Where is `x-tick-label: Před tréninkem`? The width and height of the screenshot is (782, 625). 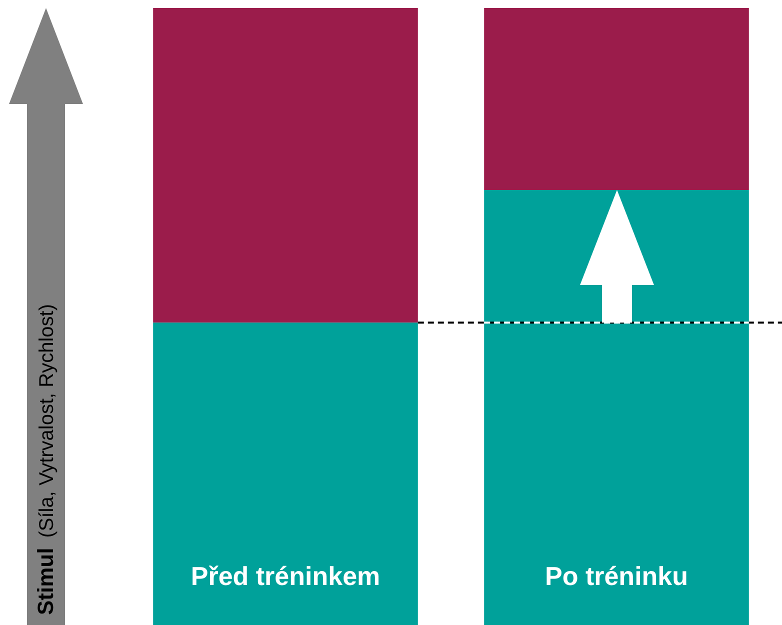
x-tick-label: Před tréninkem is located at coordinates (285, 576).